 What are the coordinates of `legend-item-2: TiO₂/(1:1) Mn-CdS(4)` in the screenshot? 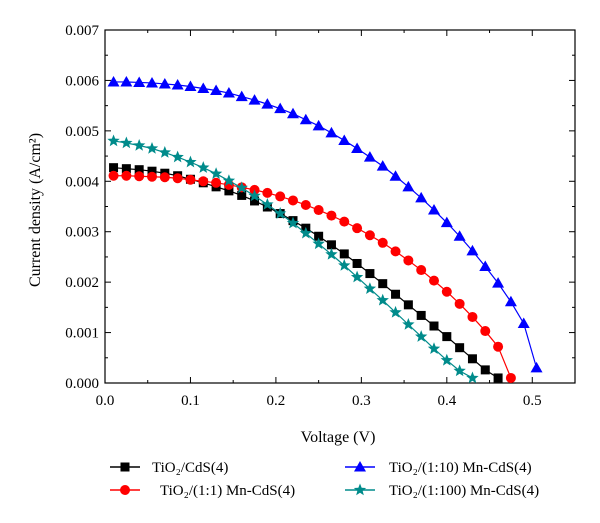 It's located at (202, 491).